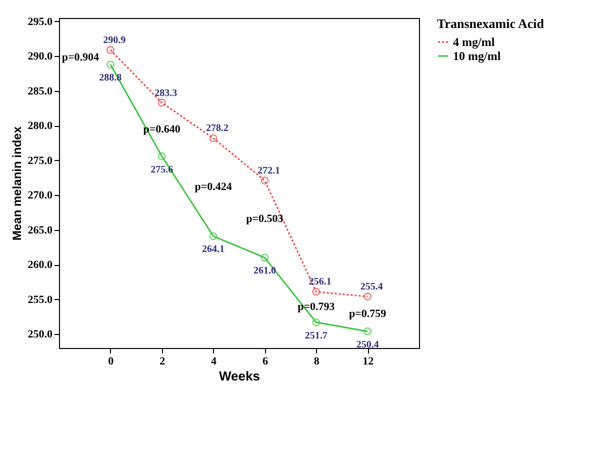 This screenshot has height=461, width=605. Describe the element at coordinates (239, 376) in the screenshot. I see `x-axis-title: Weeks` at that location.